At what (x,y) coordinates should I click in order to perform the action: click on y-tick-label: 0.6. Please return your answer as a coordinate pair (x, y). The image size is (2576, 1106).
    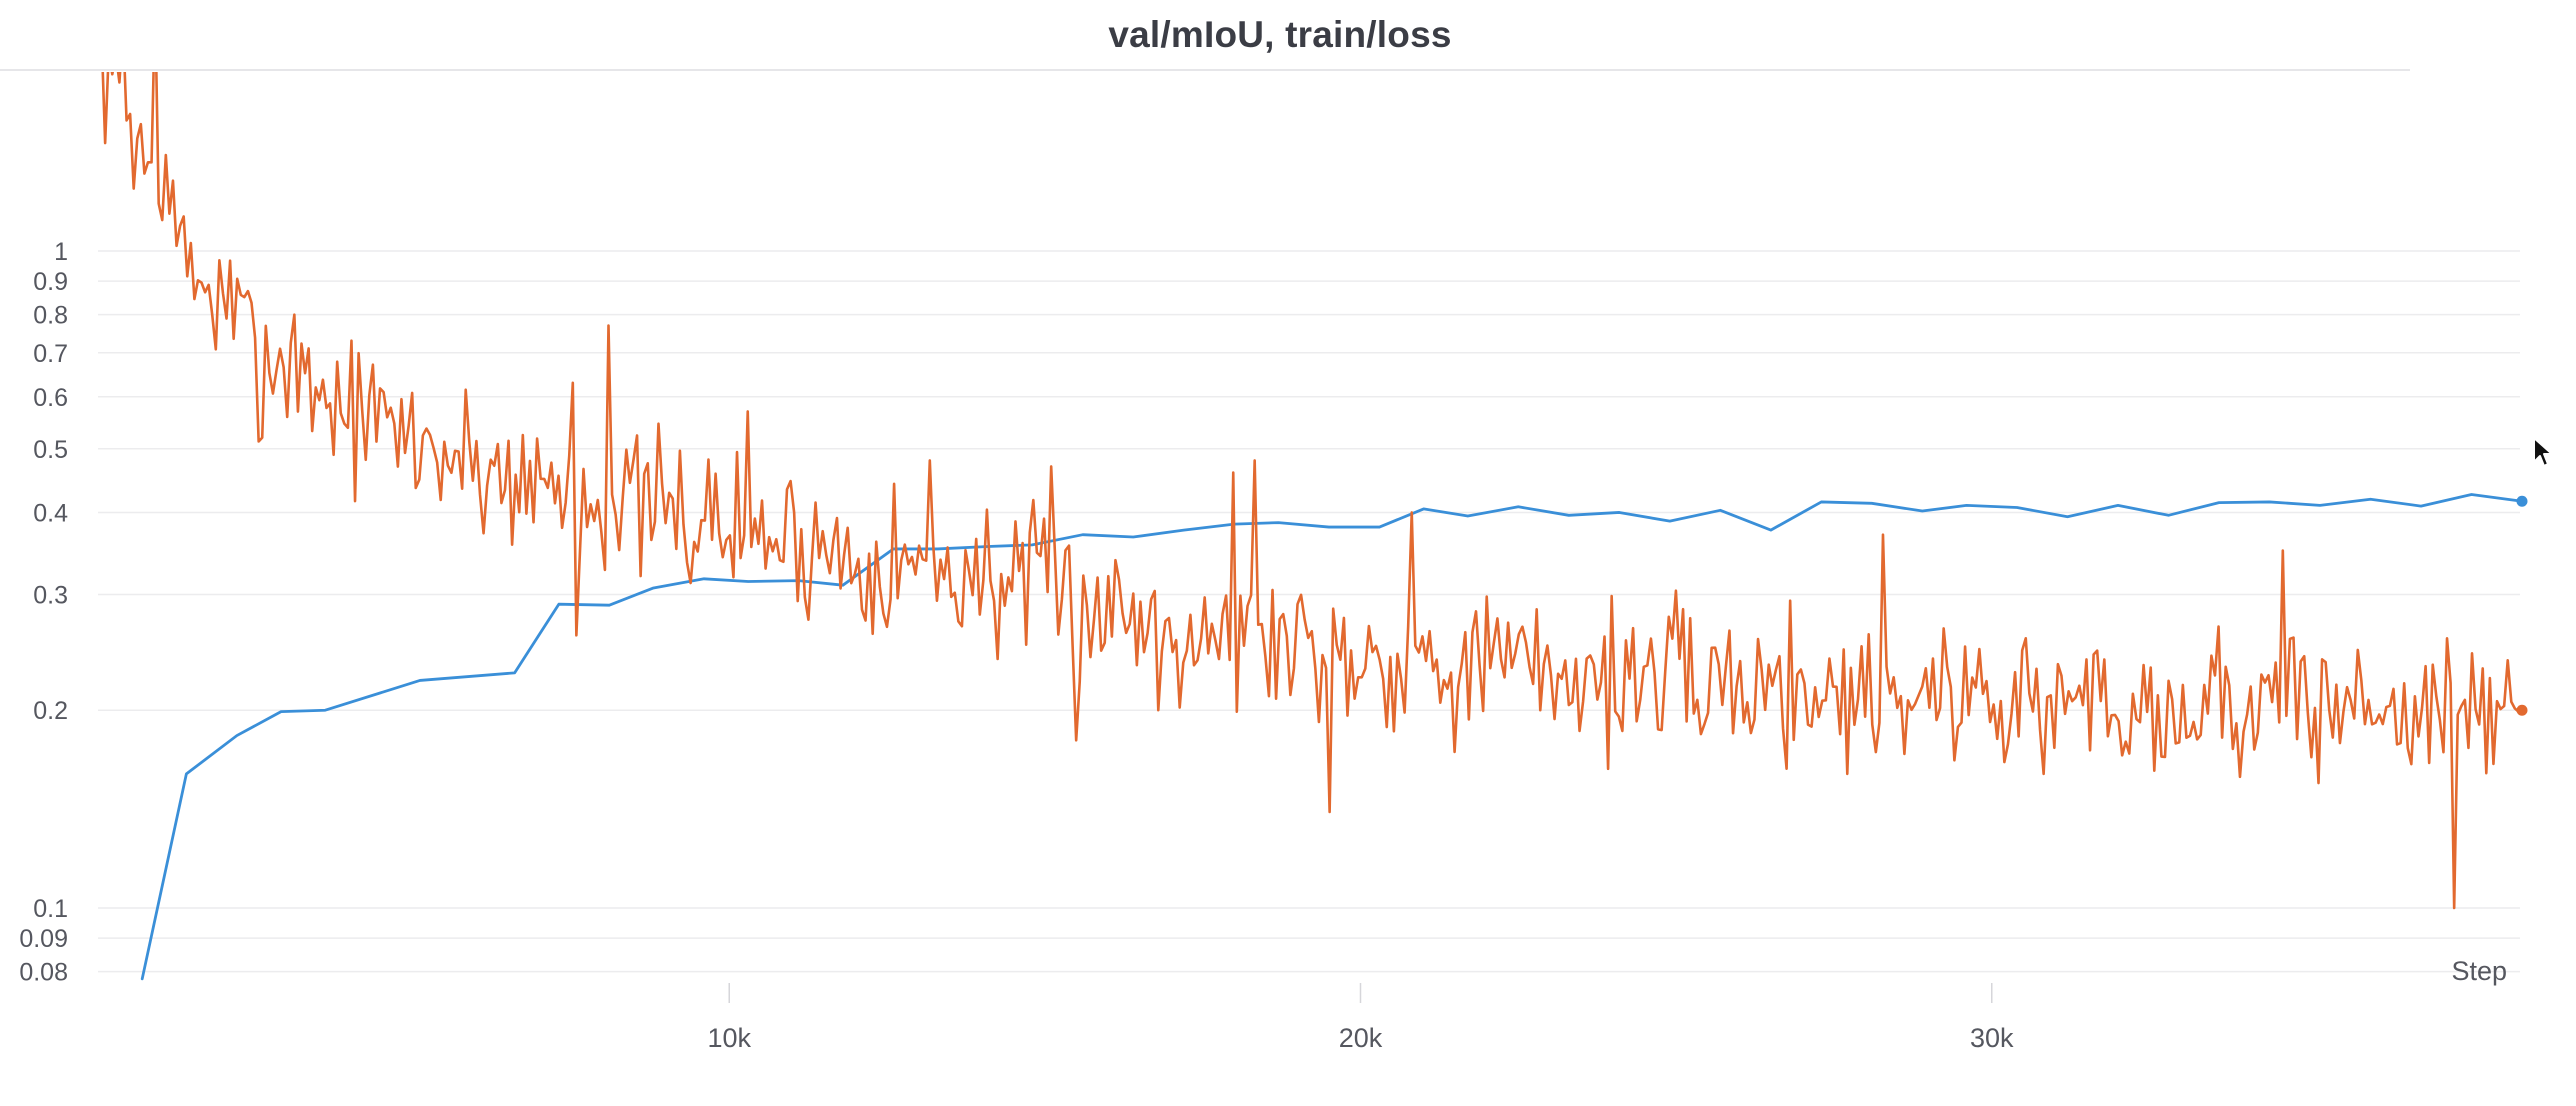
    Looking at the image, I should click on (50, 398).